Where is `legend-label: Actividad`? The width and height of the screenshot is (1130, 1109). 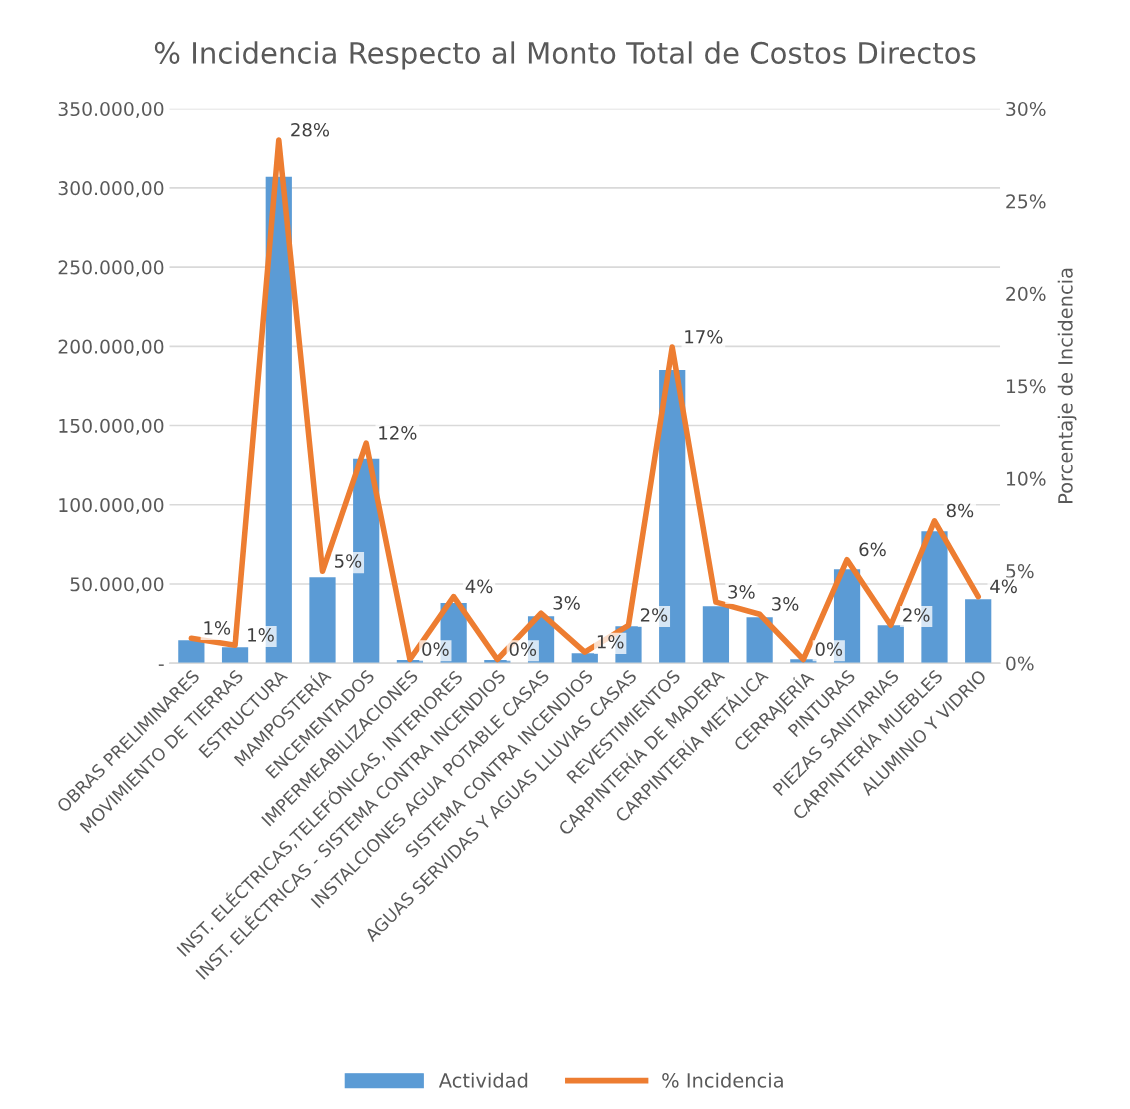 legend-label: Actividad is located at coordinates (483, 1080).